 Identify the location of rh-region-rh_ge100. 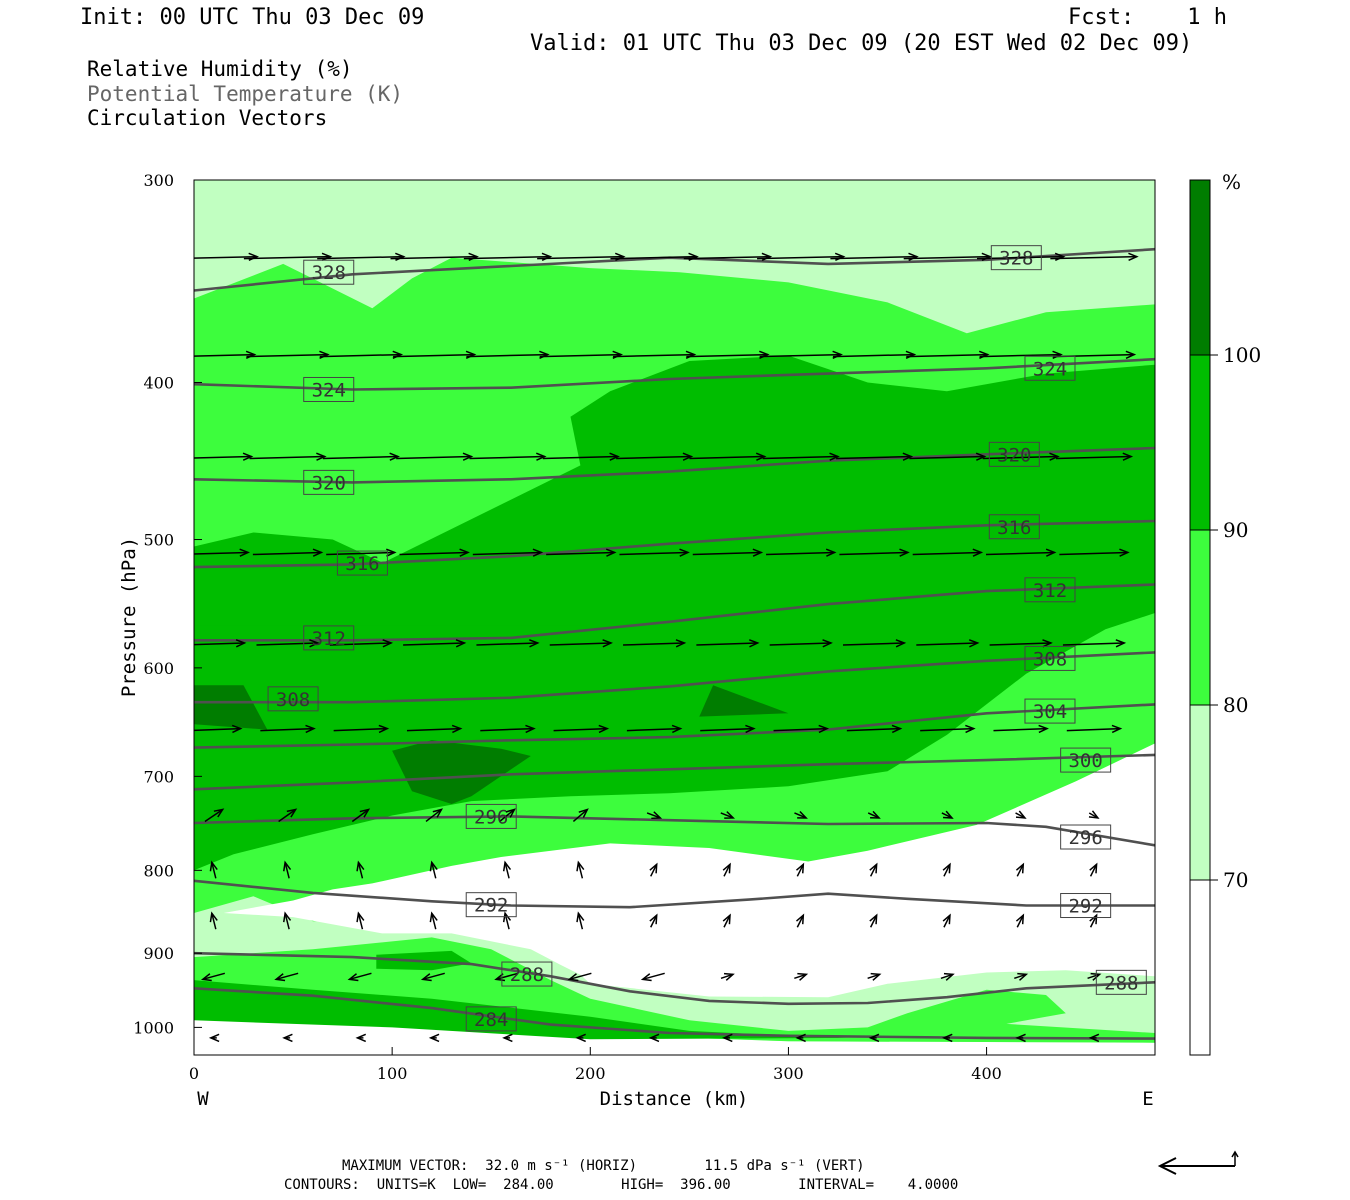
(231, 707).